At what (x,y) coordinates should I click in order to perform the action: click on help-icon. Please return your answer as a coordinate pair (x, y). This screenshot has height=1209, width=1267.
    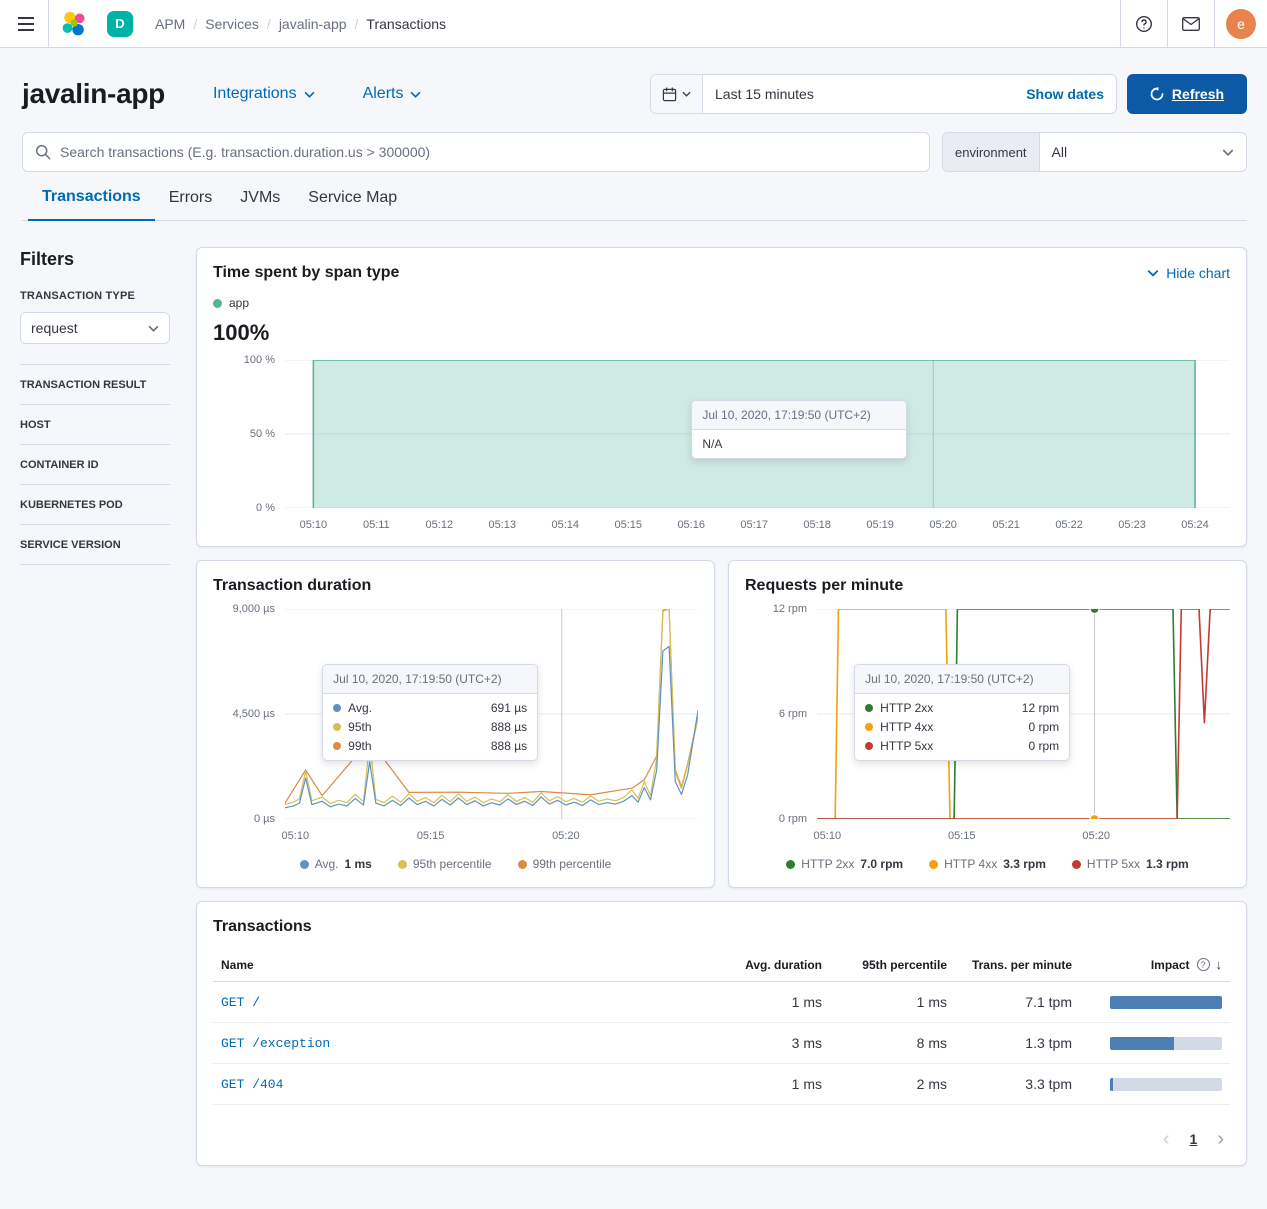
    Looking at the image, I should click on (1144, 24).